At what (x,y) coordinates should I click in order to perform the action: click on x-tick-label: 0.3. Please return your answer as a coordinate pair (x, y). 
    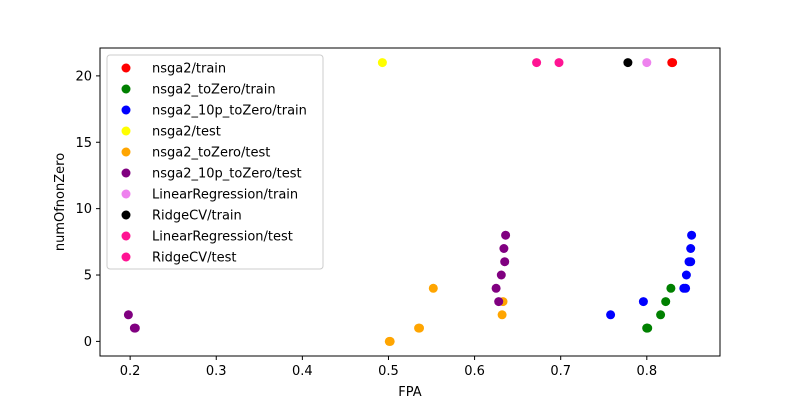
    Looking at the image, I should click on (216, 371).